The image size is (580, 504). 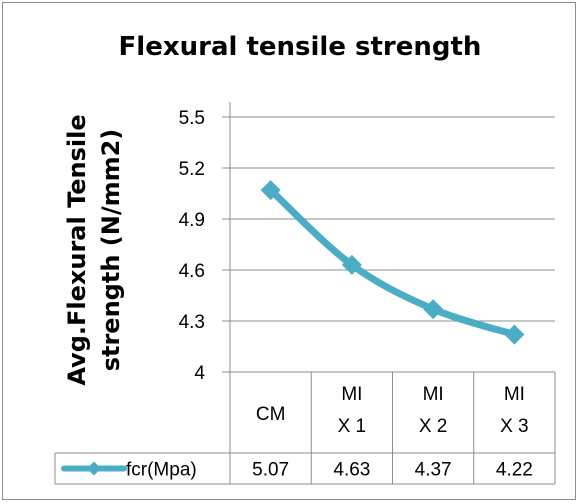 What do you see at coordinates (433, 394) in the screenshot?
I see `category-label-2-line-0: MI` at bounding box center [433, 394].